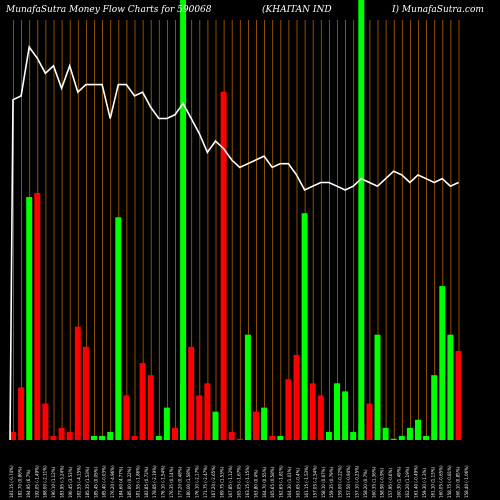  Describe the element at coordinates (289, 483) in the screenshot. I see `x-tick-label: 164.30 (1.01%)` at that location.